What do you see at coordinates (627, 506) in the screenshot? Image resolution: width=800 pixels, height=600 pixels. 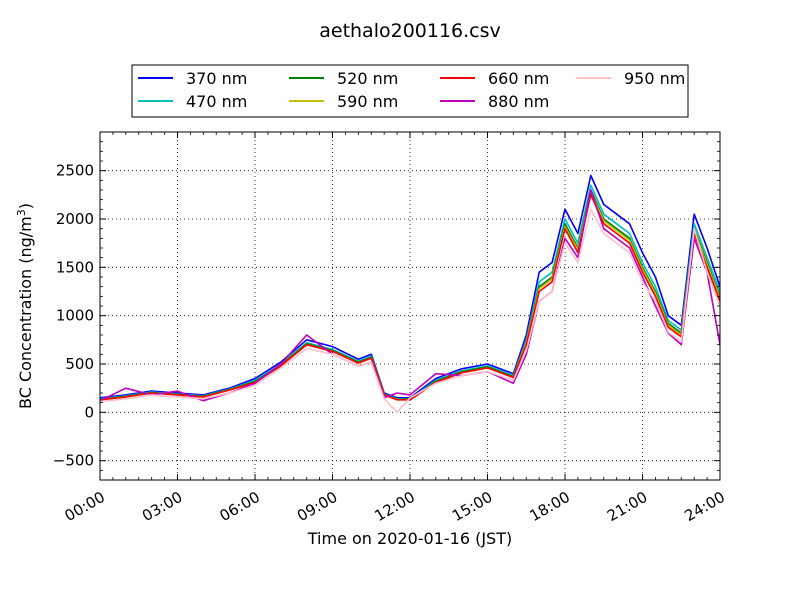 I see `x-tick-label: 21:00` at bounding box center [627, 506].